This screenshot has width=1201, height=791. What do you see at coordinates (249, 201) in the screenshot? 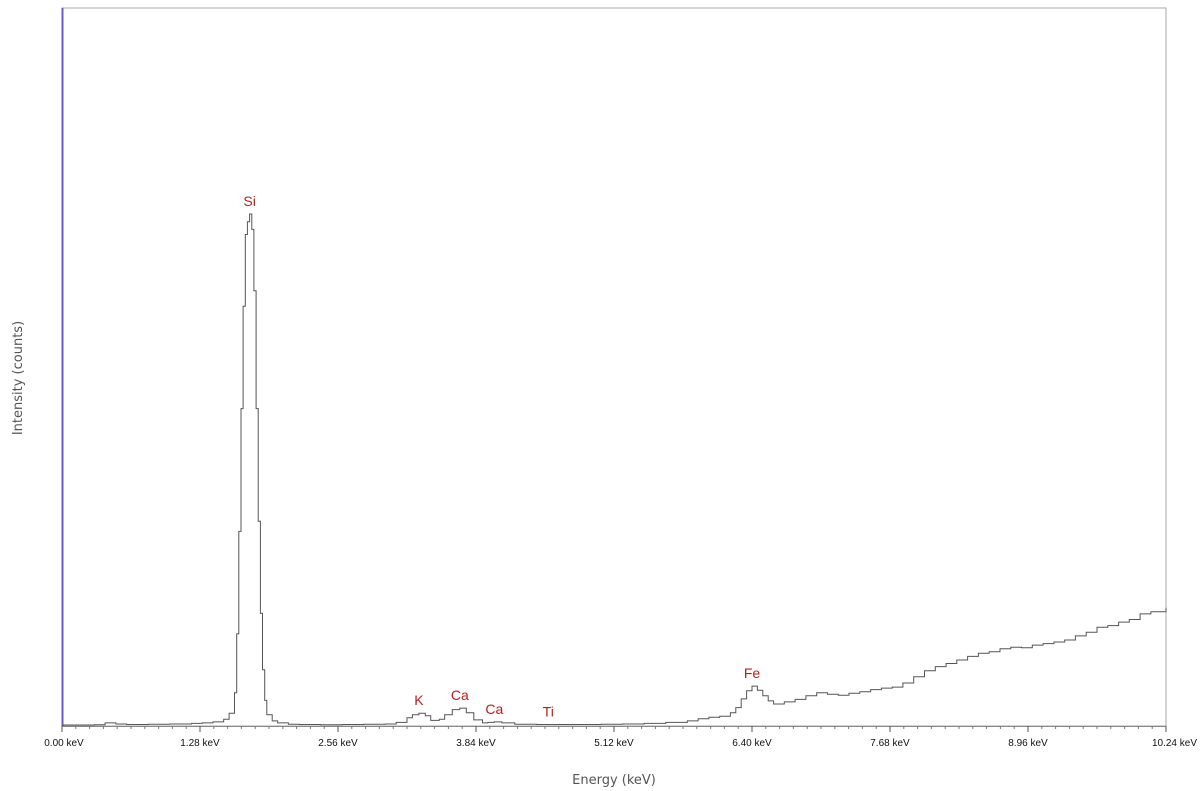
I see `peak-label-si: Si` at bounding box center [249, 201].